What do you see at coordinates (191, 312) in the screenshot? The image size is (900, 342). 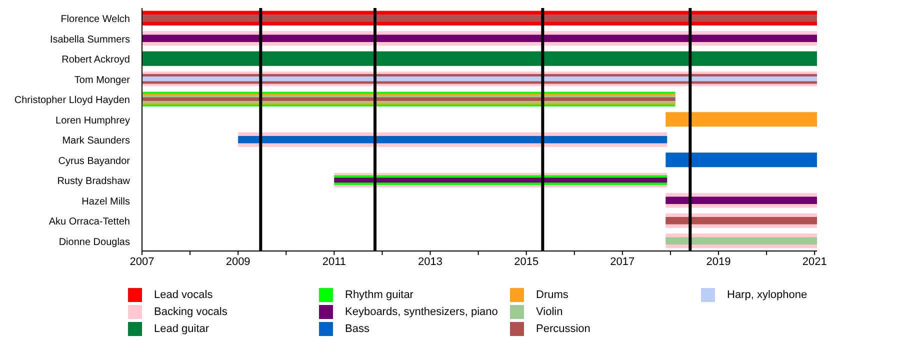 I see `legend-label: Backing vocals` at bounding box center [191, 312].